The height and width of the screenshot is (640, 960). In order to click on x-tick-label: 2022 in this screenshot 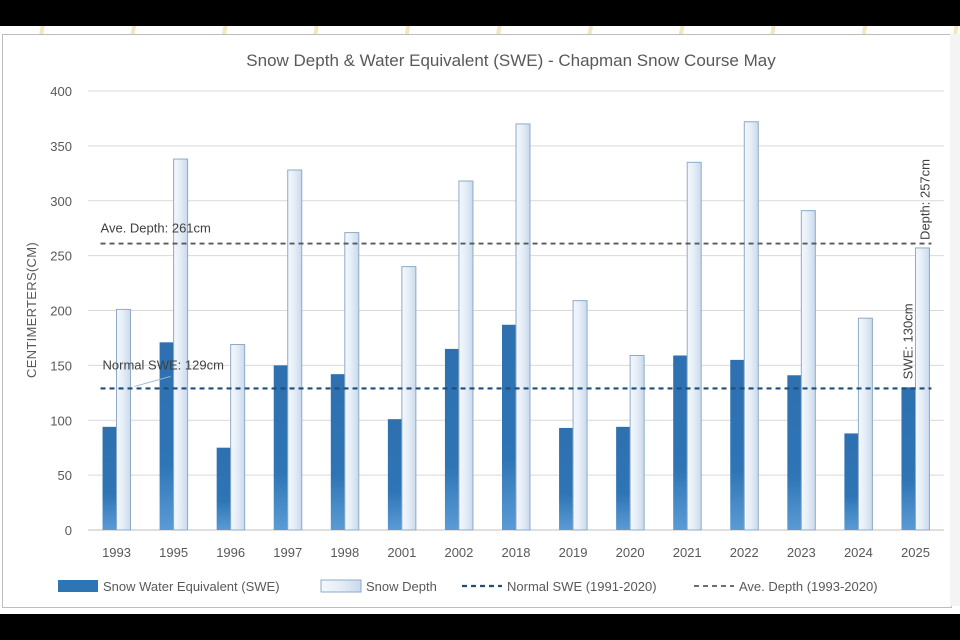, I will do `click(744, 552)`.